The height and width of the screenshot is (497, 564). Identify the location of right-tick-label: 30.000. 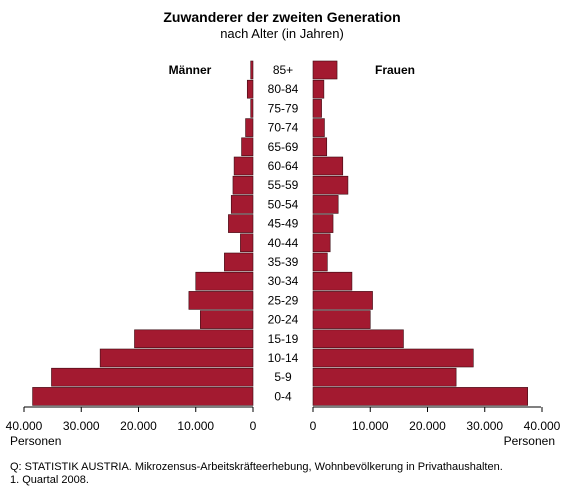
(484, 426).